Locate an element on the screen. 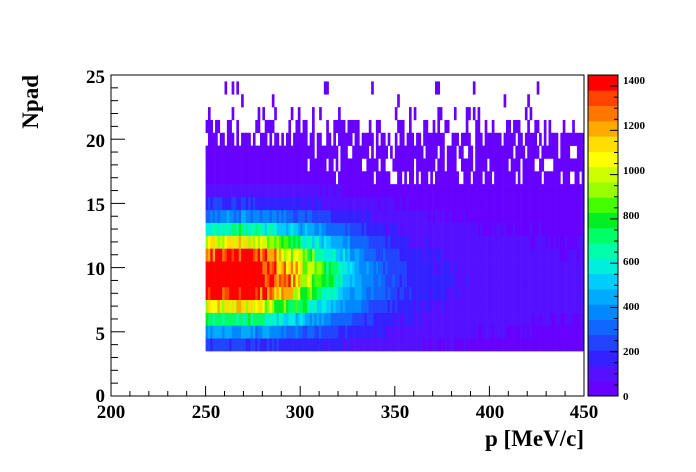 Image resolution: width=696 pixels, height=472 pixels. y-tick-label: 25 is located at coordinates (95, 77).